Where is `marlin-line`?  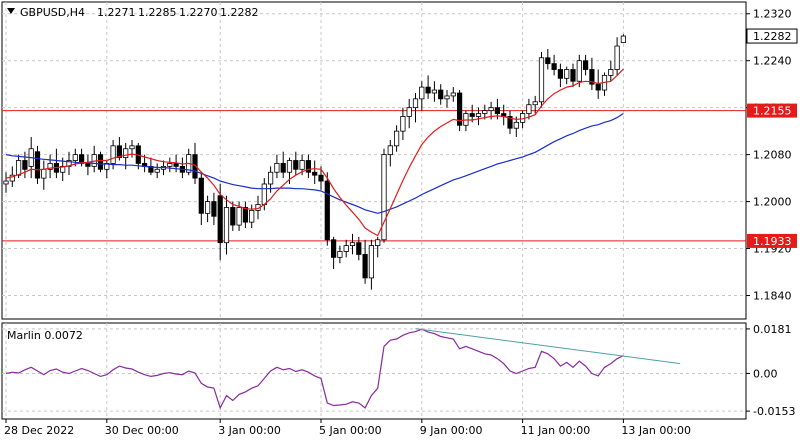 marlin-line is located at coordinates (314, 369).